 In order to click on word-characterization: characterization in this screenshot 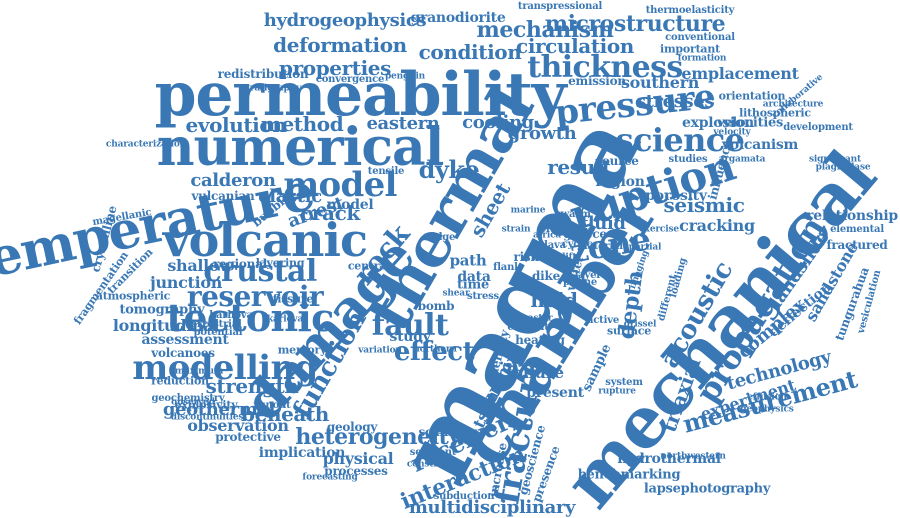, I will do `click(146, 144)`.